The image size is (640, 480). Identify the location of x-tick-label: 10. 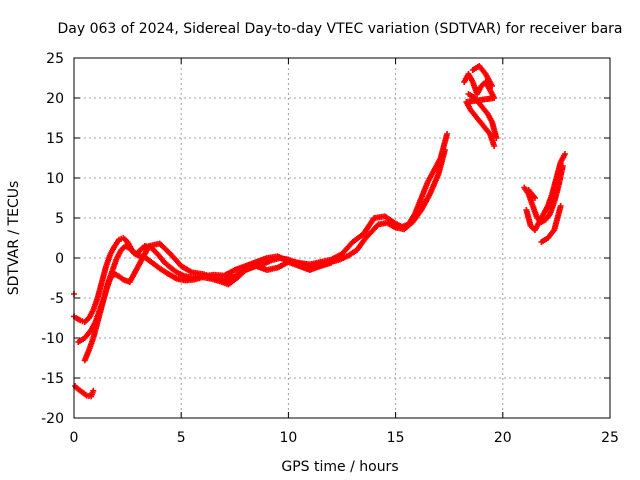
(288, 438).